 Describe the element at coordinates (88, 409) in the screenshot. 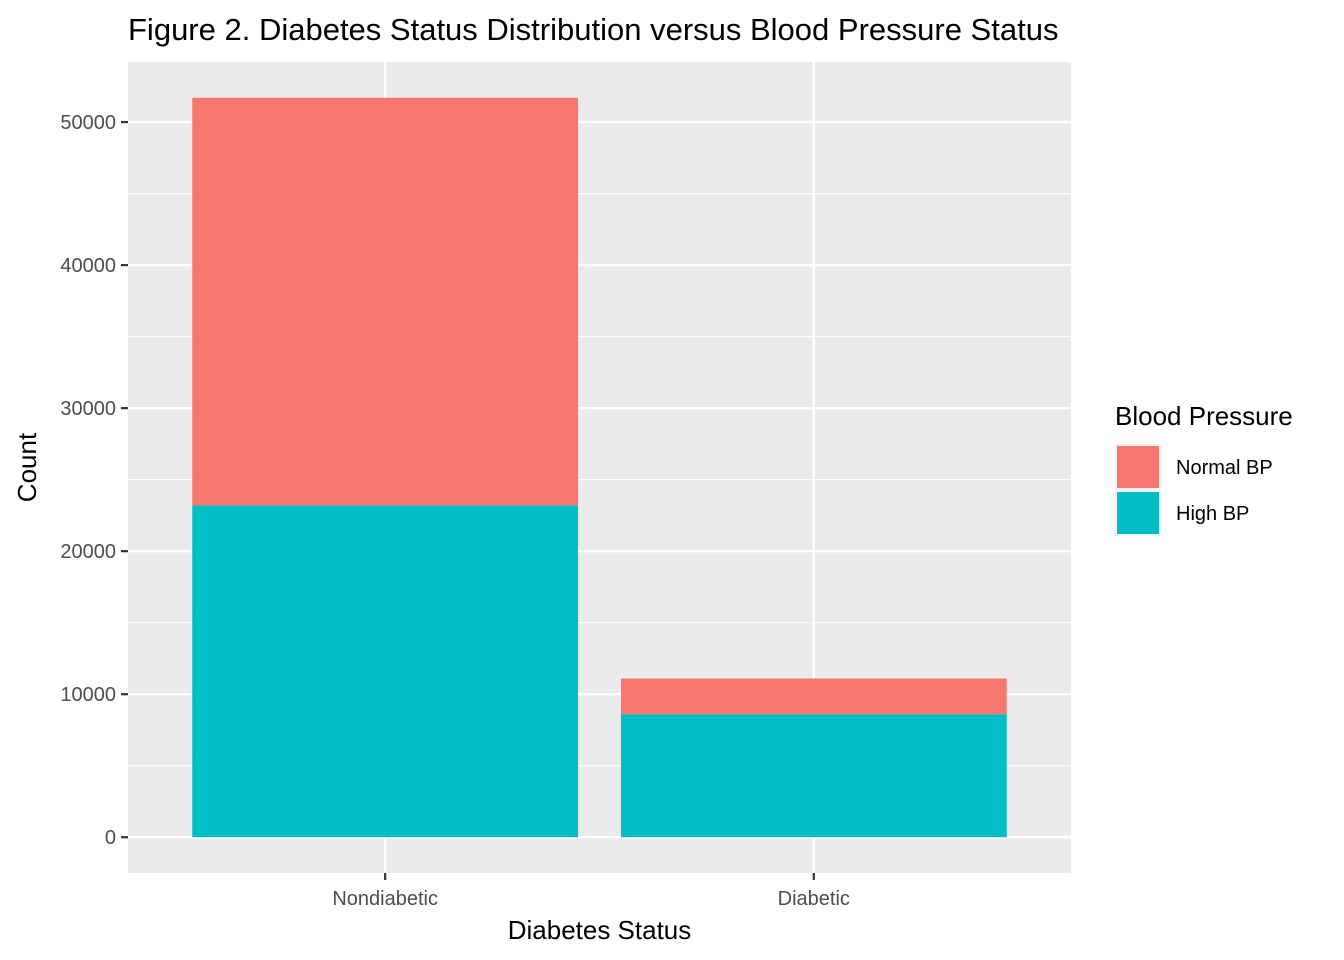

I see `y-tick-label: 30000` at that location.